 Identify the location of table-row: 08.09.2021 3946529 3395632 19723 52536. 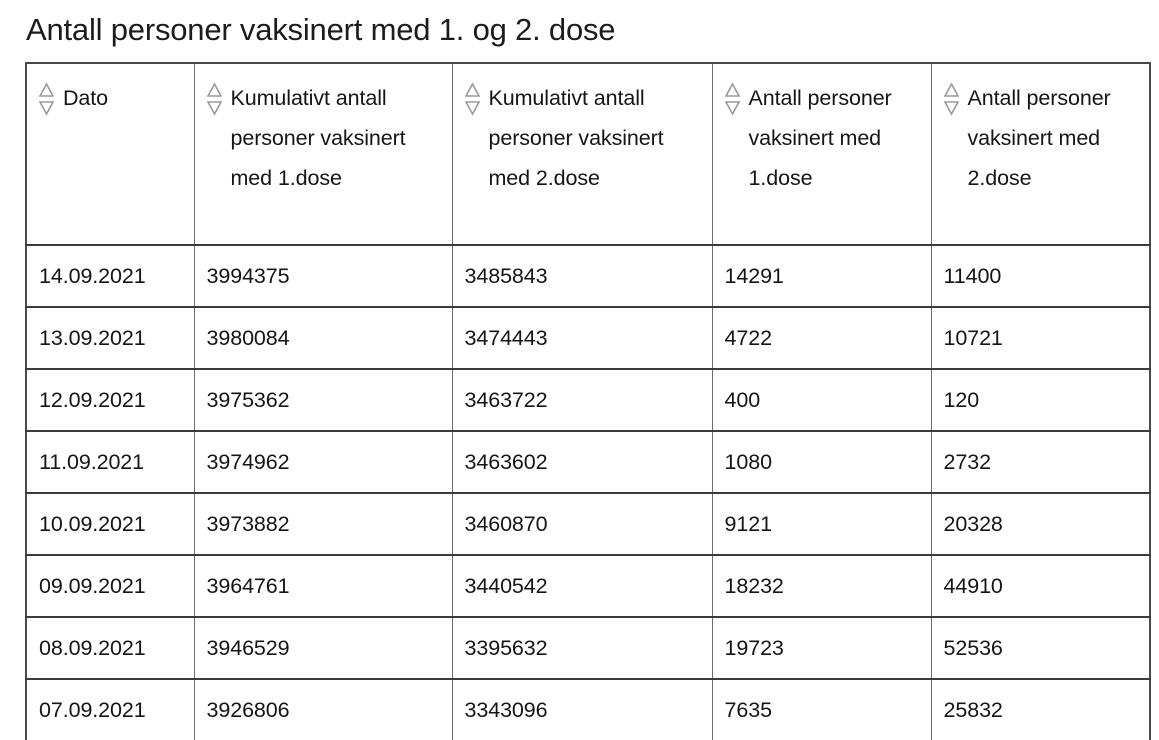
(588, 648).